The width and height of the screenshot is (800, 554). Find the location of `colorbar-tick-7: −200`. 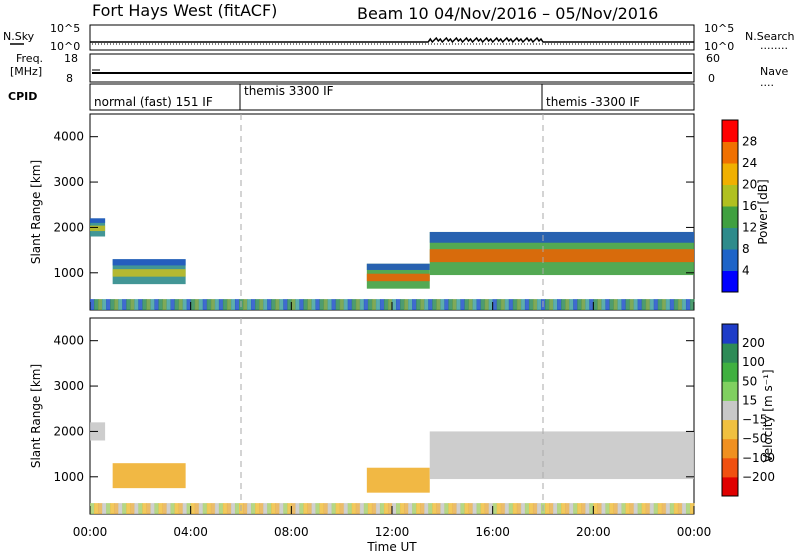

colorbar-tick-7: −200 is located at coordinates (758, 477).